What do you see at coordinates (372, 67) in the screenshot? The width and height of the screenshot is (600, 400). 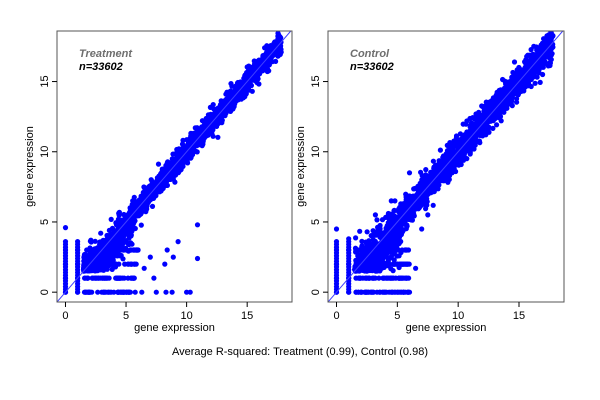 I see `panel-sample-size: n=33602` at bounding box center [372, 67].